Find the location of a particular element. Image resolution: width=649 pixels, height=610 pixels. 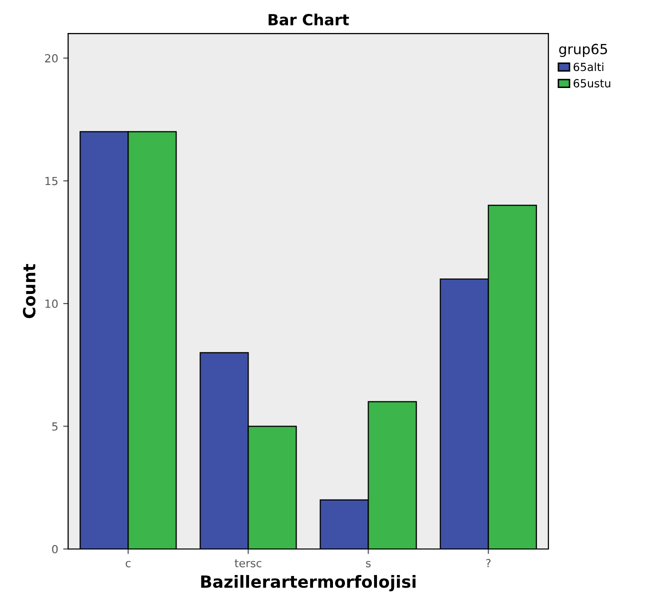

x-tick-label: tersc is located at coordinates (248, 563).